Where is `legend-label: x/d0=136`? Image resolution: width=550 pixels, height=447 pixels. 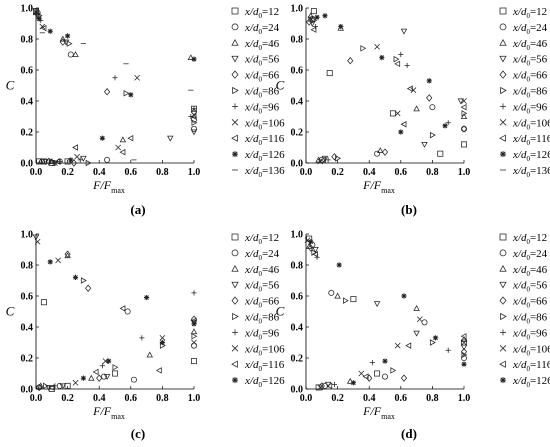 legend-label: x/d0=136 is located at coordinates (531, 172).